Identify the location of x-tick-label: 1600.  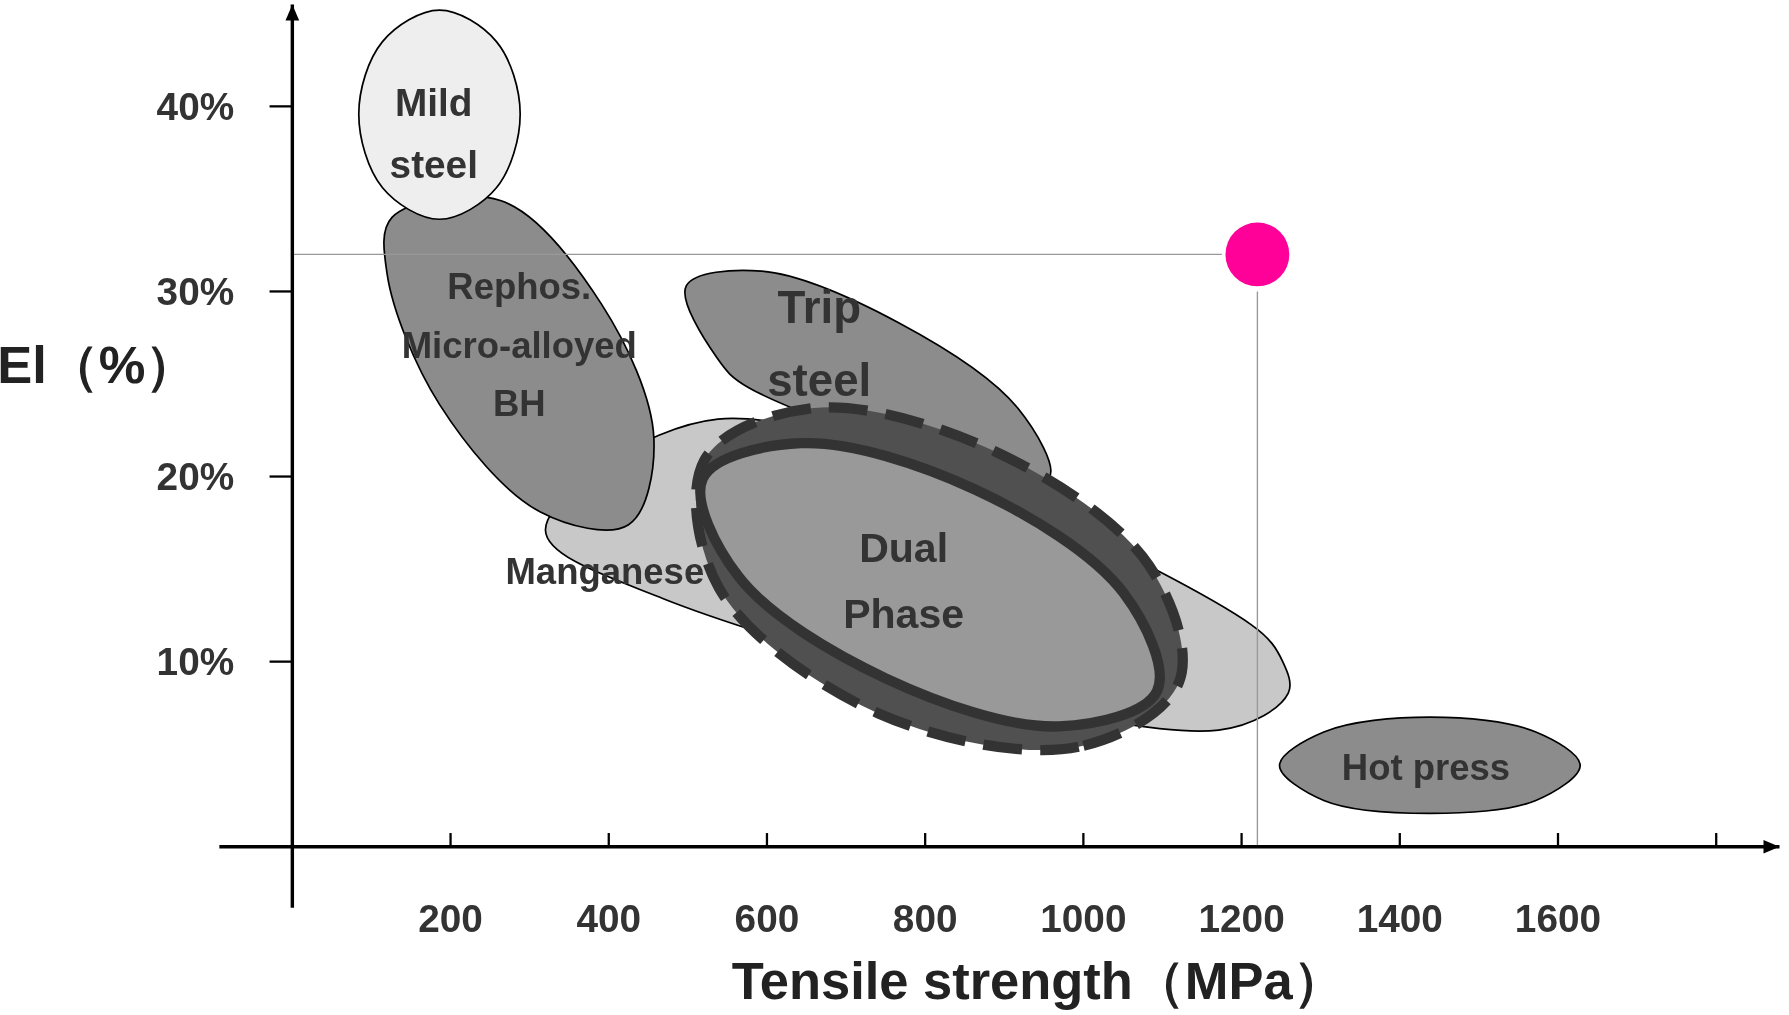
(1558, 919).